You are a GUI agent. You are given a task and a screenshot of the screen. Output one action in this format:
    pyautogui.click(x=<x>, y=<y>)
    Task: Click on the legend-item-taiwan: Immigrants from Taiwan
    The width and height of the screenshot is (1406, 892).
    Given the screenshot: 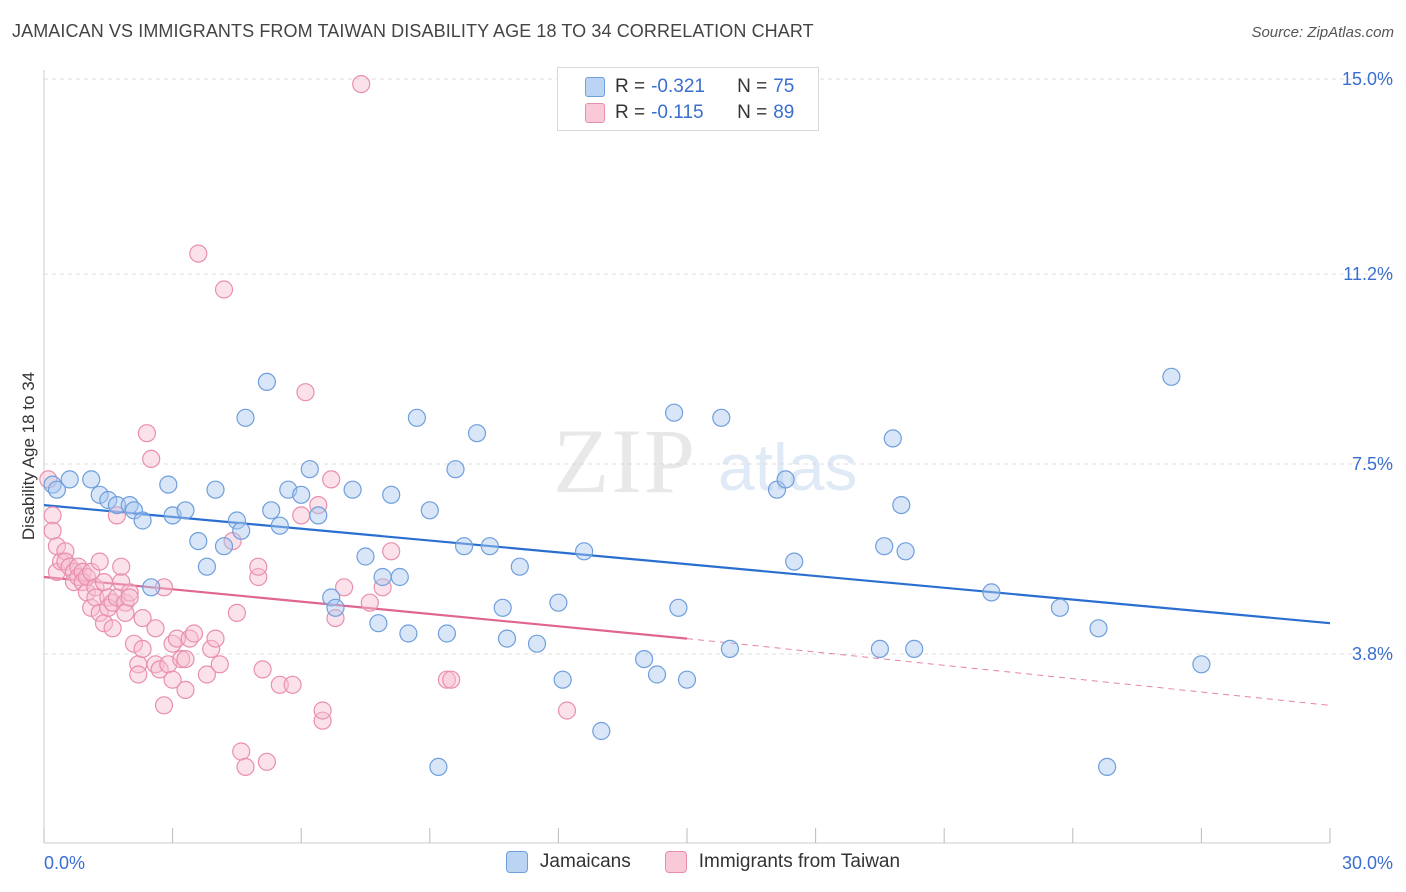 What is the action you would take?
    pyautogui.click(x=782, y=862)
    